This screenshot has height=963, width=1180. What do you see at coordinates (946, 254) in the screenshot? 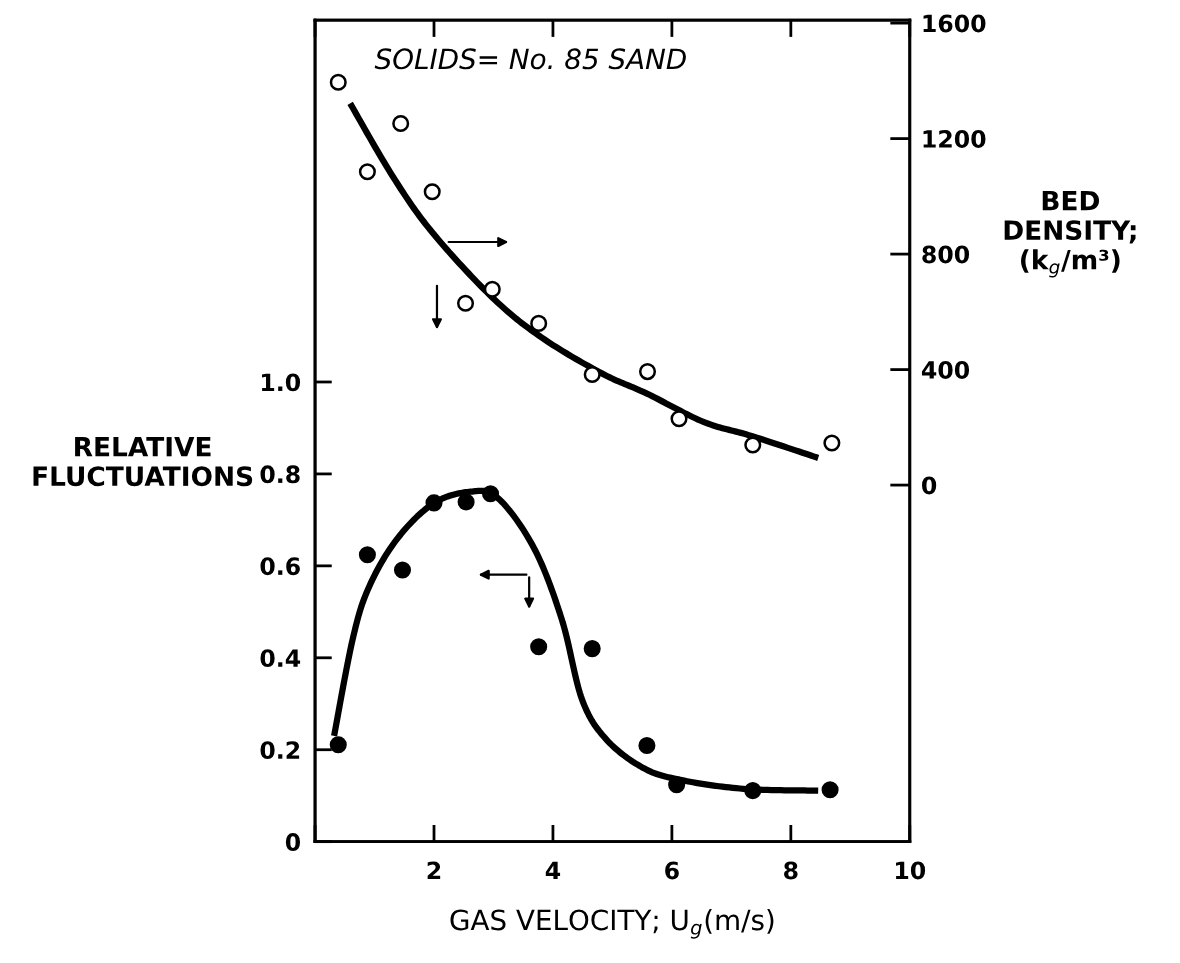
I see `y2-tick-label: 800` at bounding box center [946, 254].